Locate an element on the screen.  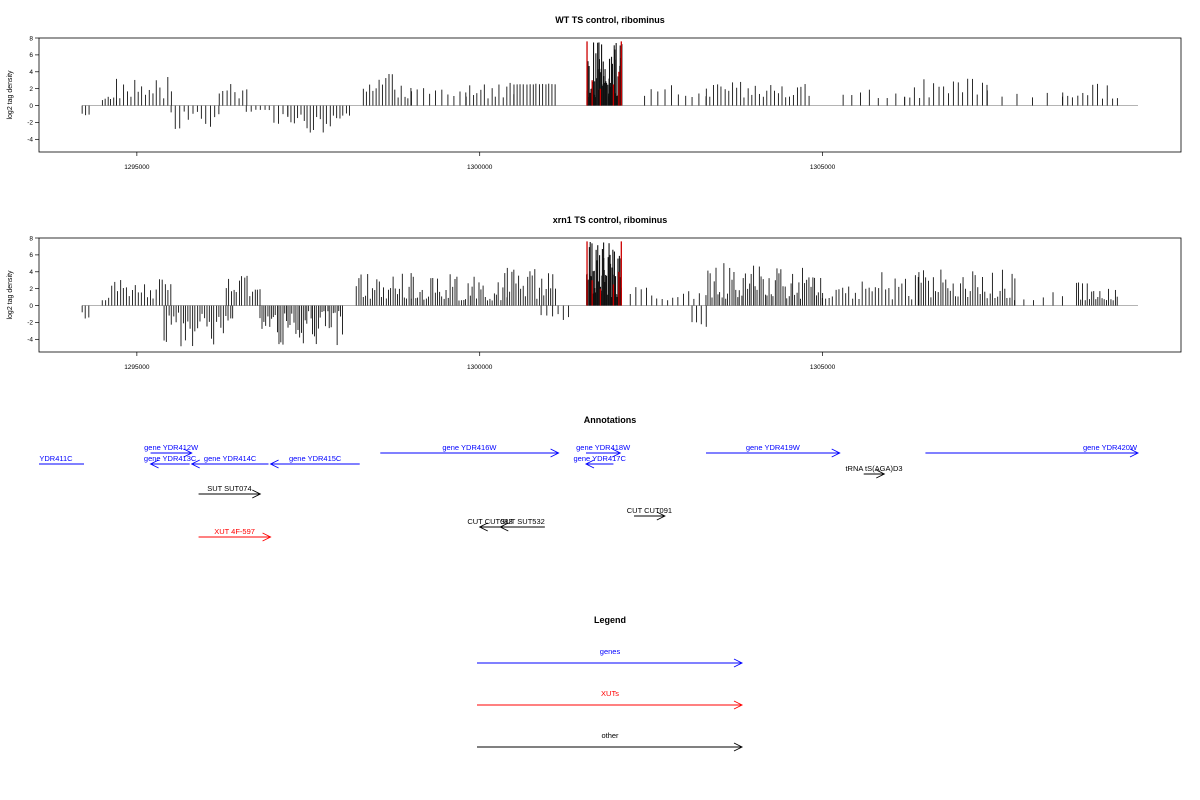
annotation-label: CUT CUT083 is located at coordinates (489, 521).